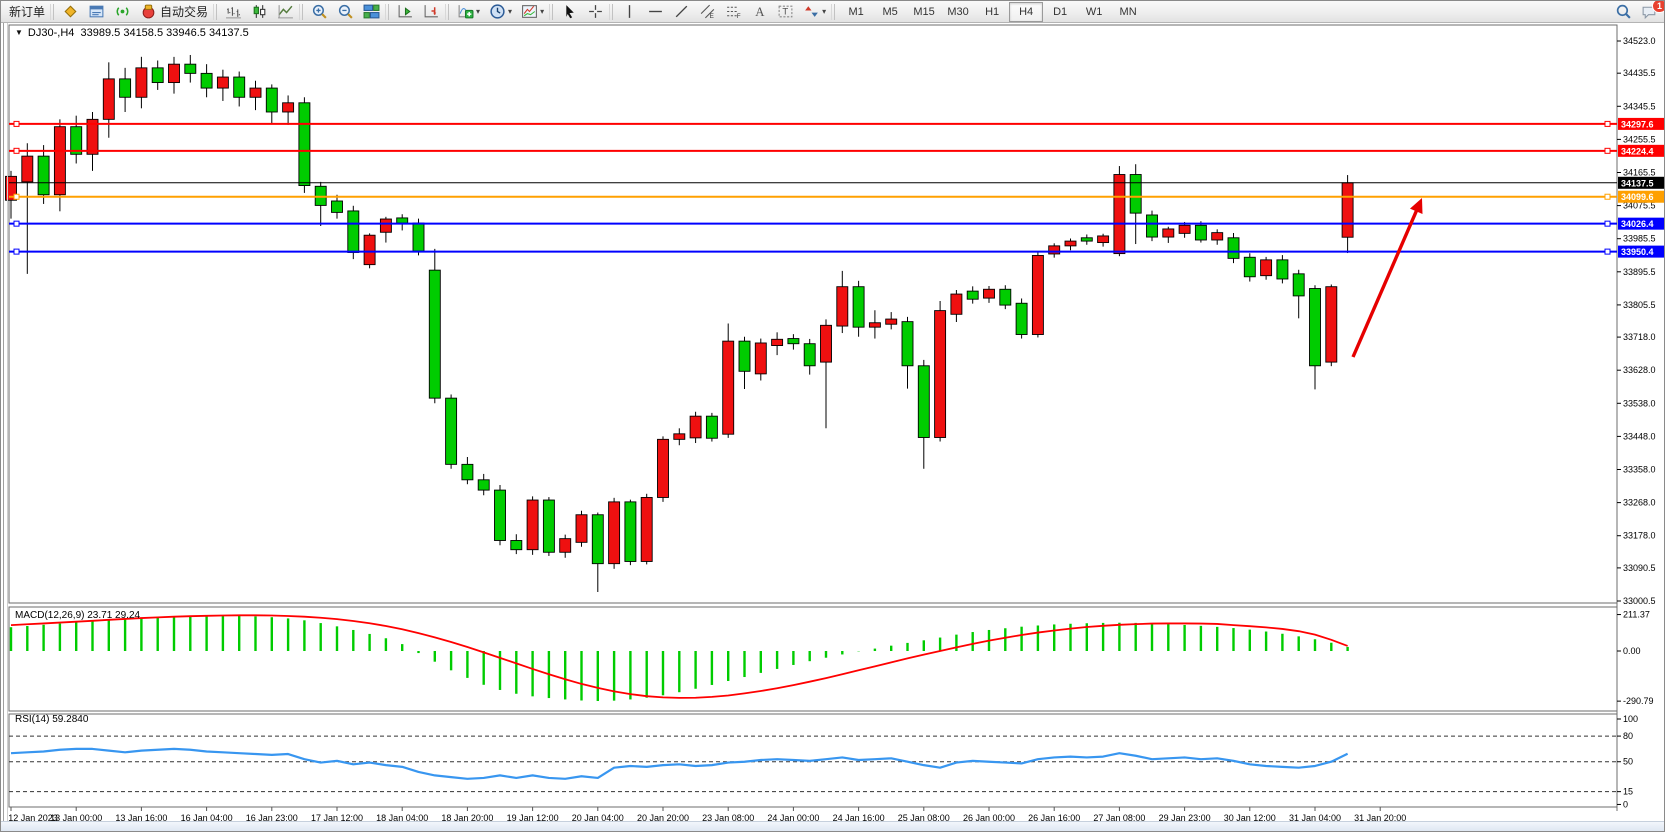 The width and height of the screenshot is (1665, 832). What do you see at coordinates (478, 11) in the screenshot?
I see `chevron-down-icon: ▾` at bounding box center [478, 11].